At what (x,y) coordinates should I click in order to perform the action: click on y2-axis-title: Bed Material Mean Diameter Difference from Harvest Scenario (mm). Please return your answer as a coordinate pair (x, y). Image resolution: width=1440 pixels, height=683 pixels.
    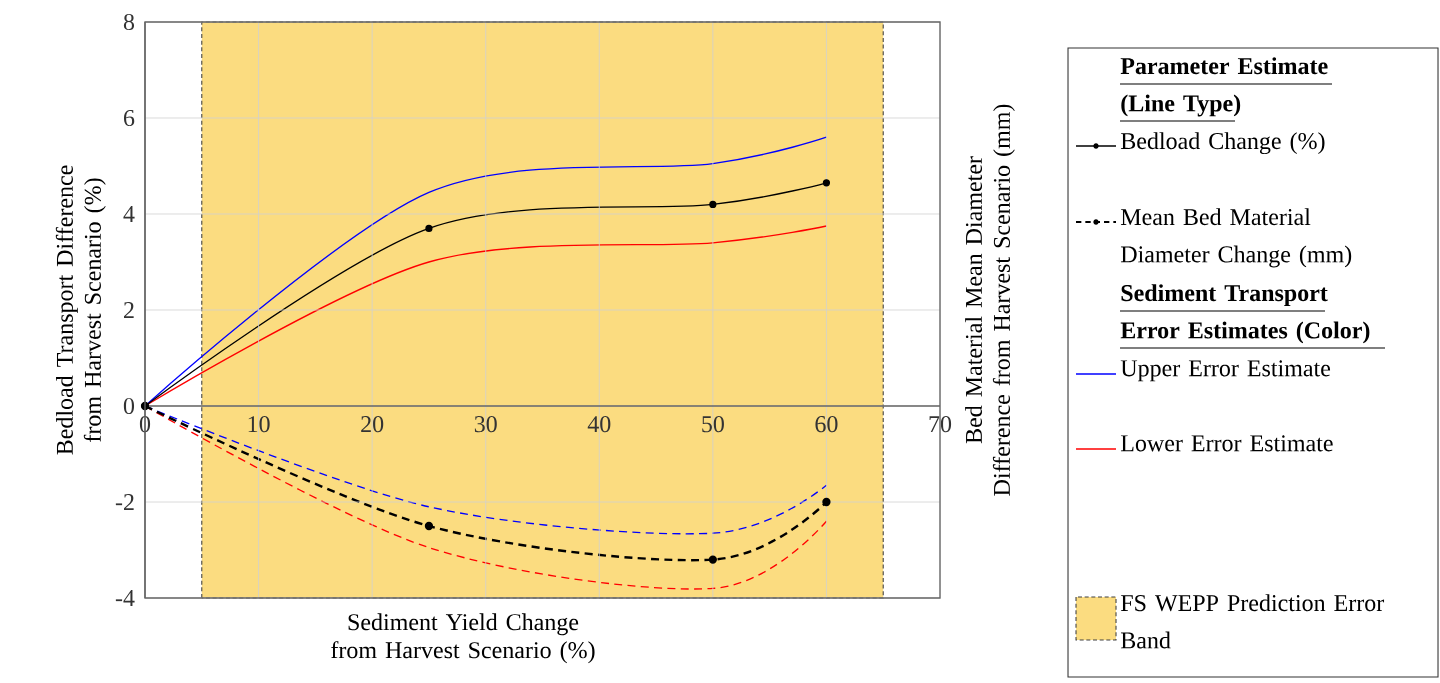
    Looking at the image, I should click on (990, 300).